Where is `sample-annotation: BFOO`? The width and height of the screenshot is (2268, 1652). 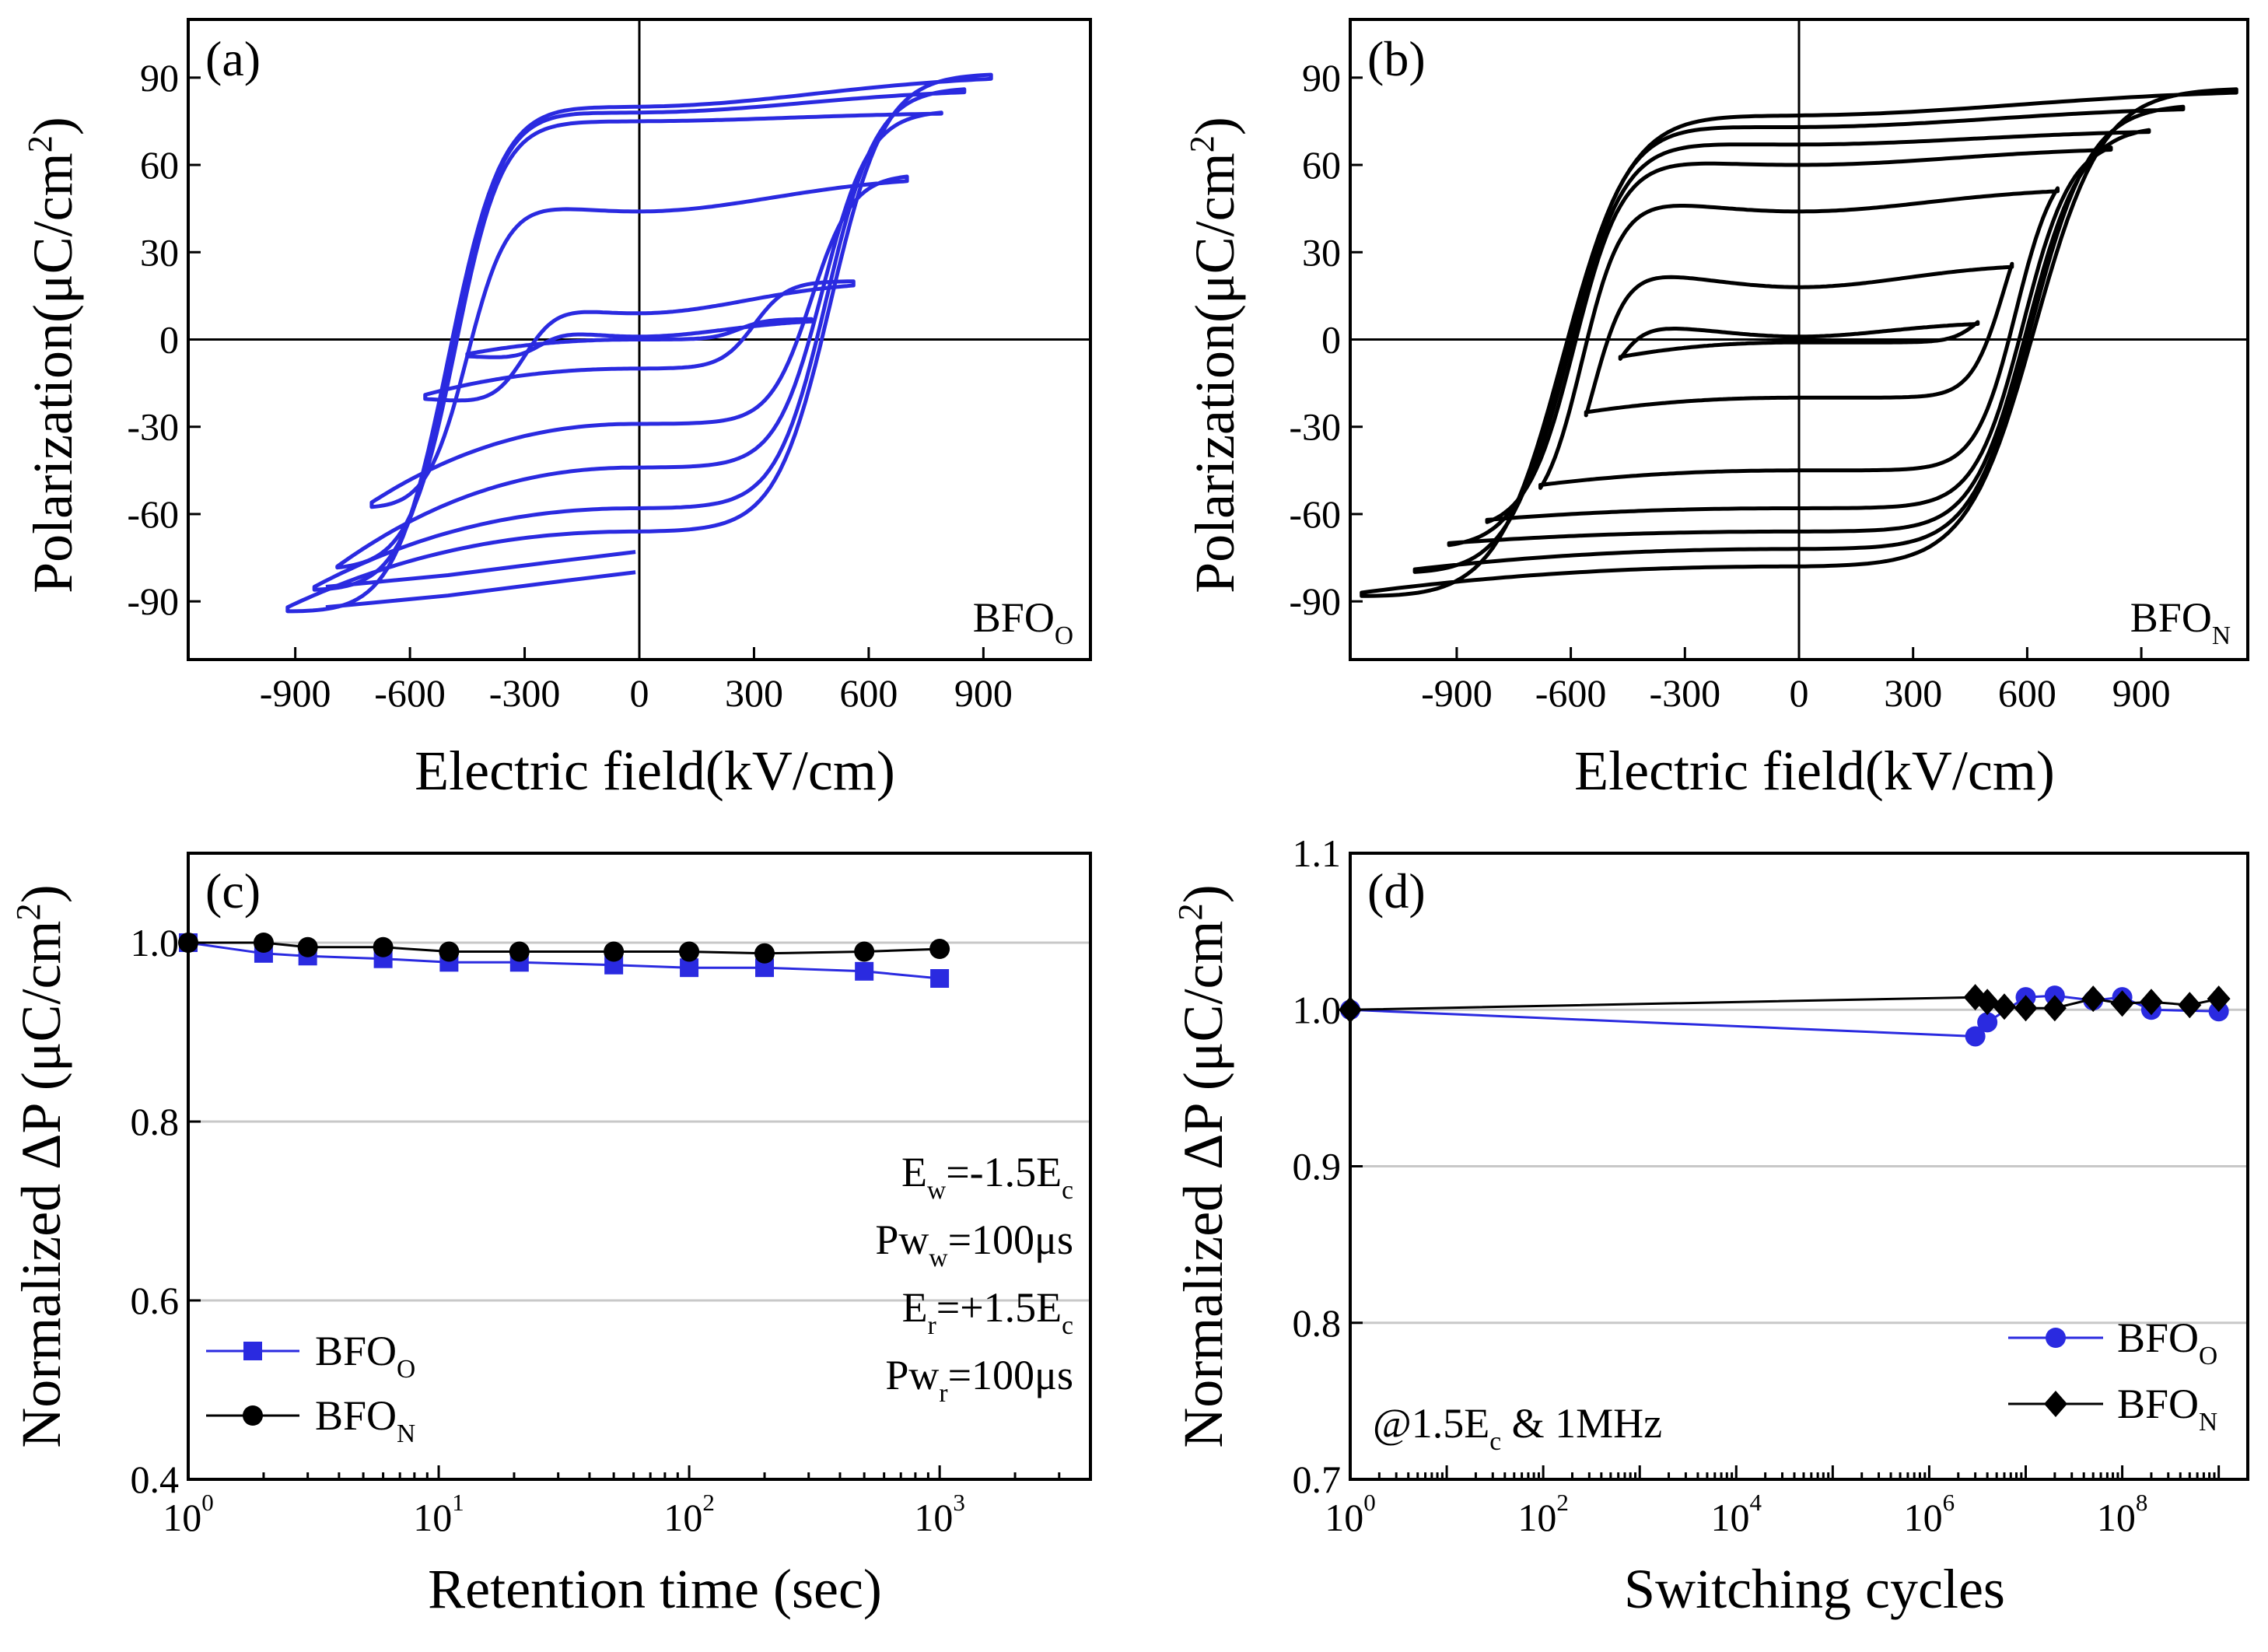
sample-annotation: BFOO is located at coordinates (1023, 622).